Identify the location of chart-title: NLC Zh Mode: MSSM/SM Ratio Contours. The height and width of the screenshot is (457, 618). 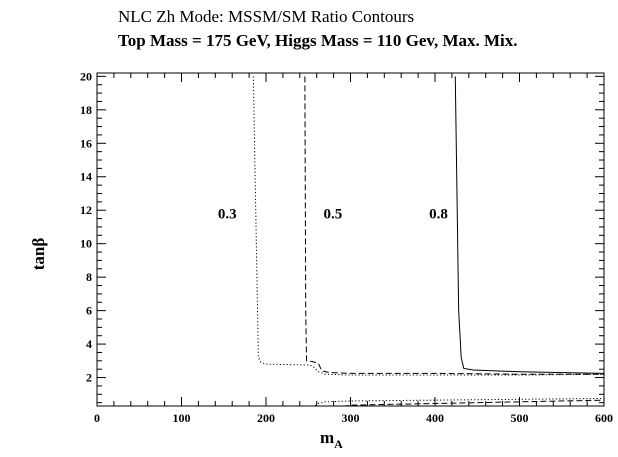
(266, 16).